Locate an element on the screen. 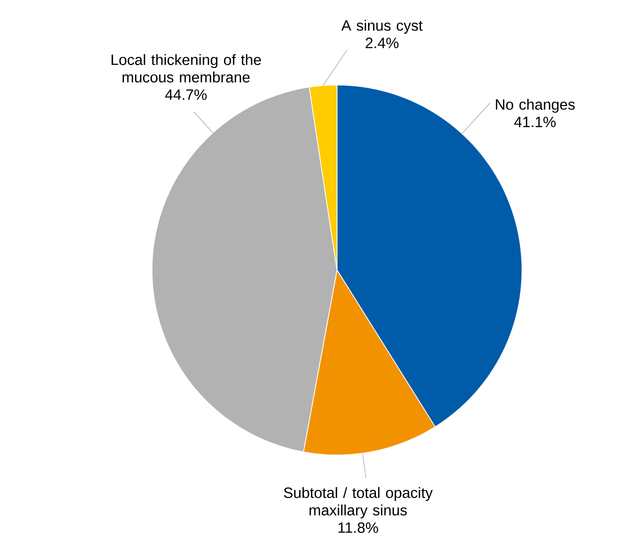 This screenshot has height=544, width=617. slice-label: Local thickening of the mucous membrane is located at coordinates (186, 68).